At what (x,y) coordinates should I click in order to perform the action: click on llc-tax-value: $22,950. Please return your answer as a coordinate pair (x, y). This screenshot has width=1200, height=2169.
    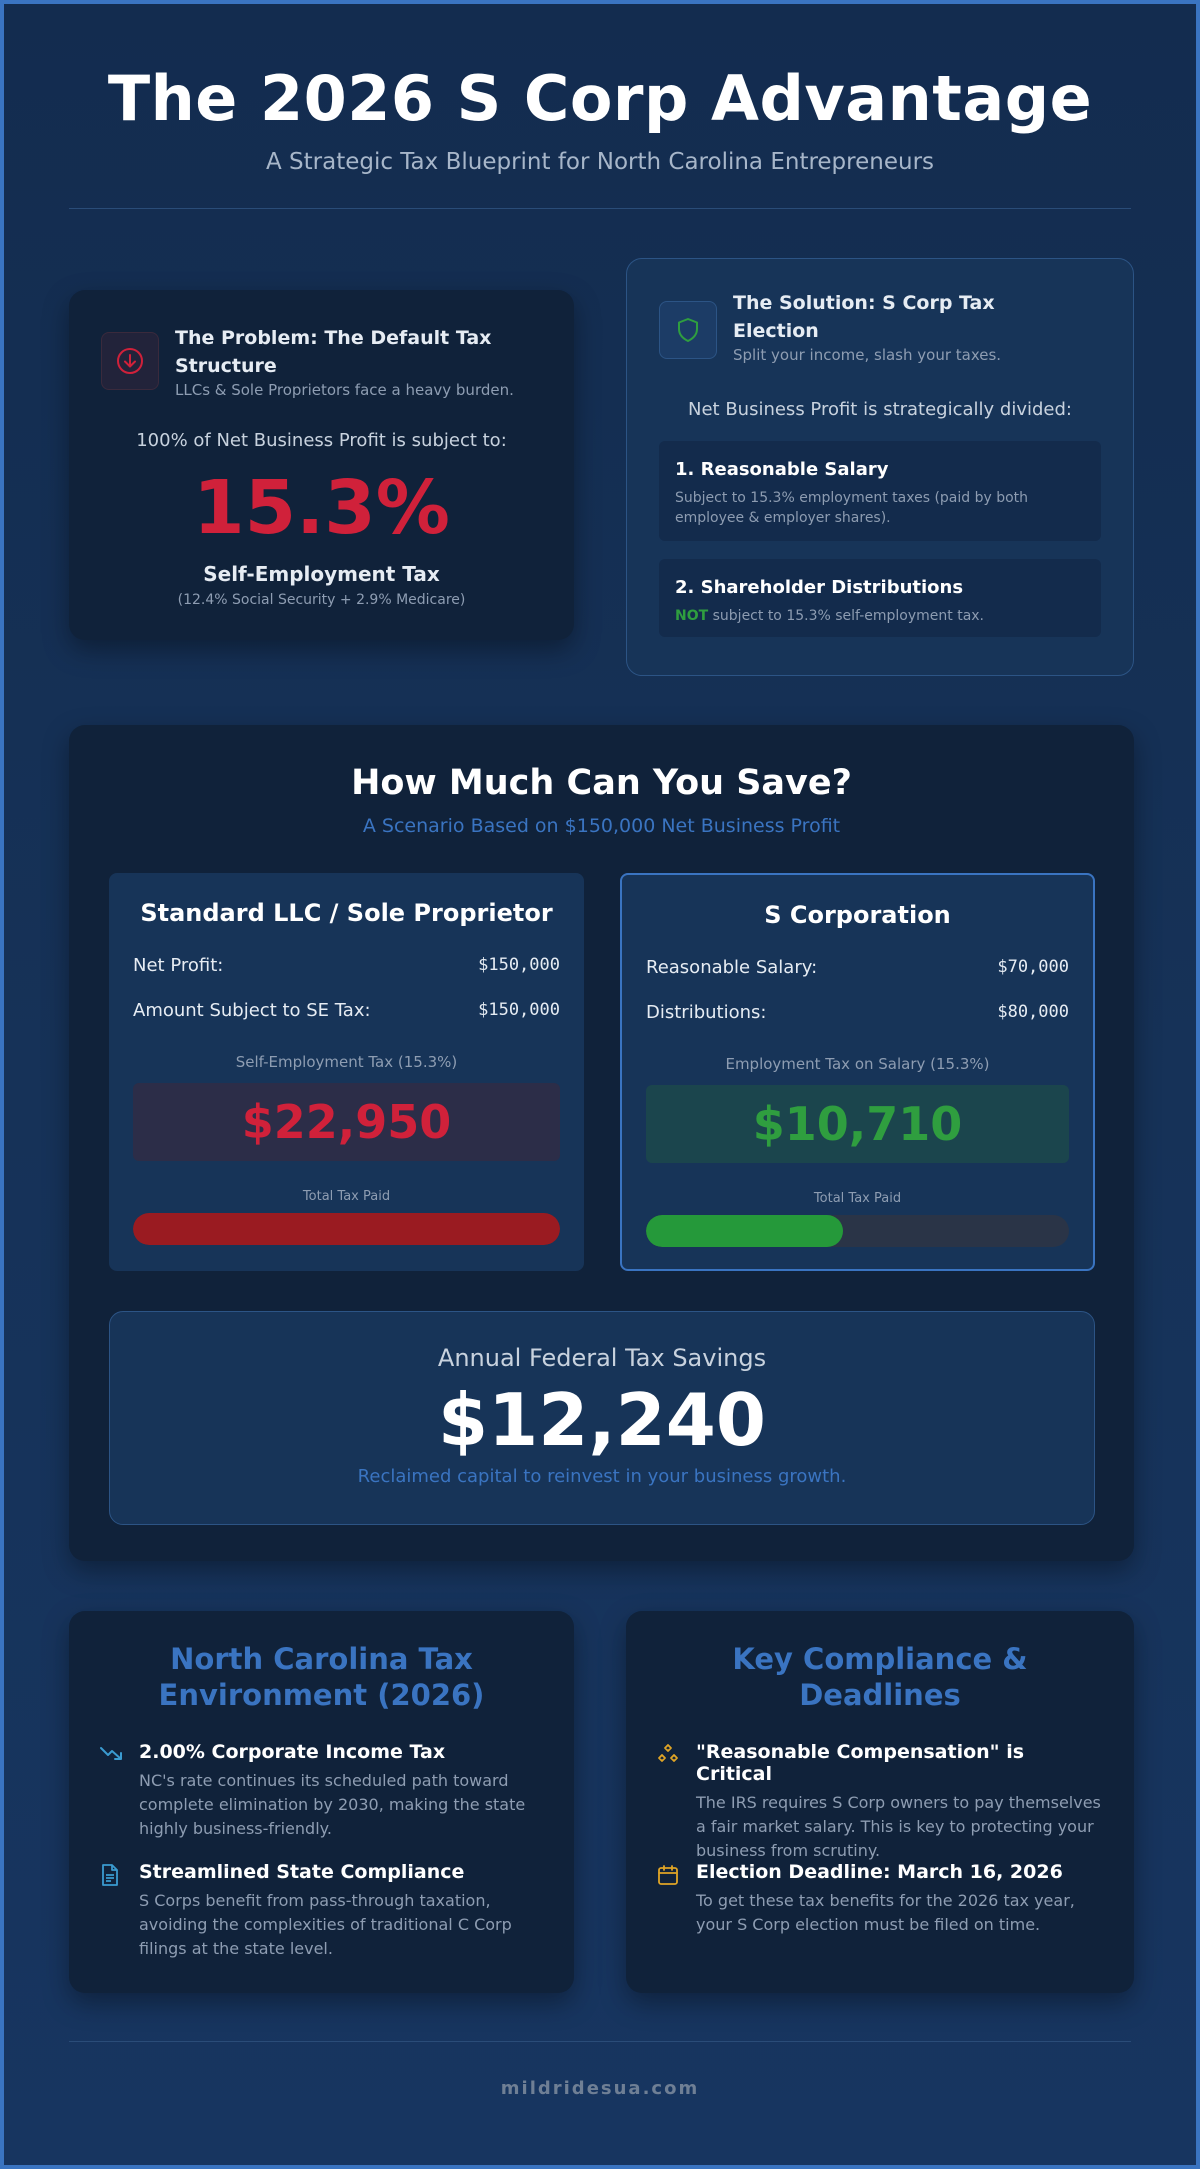
    Looking at the image, I should click on (346, 1122).